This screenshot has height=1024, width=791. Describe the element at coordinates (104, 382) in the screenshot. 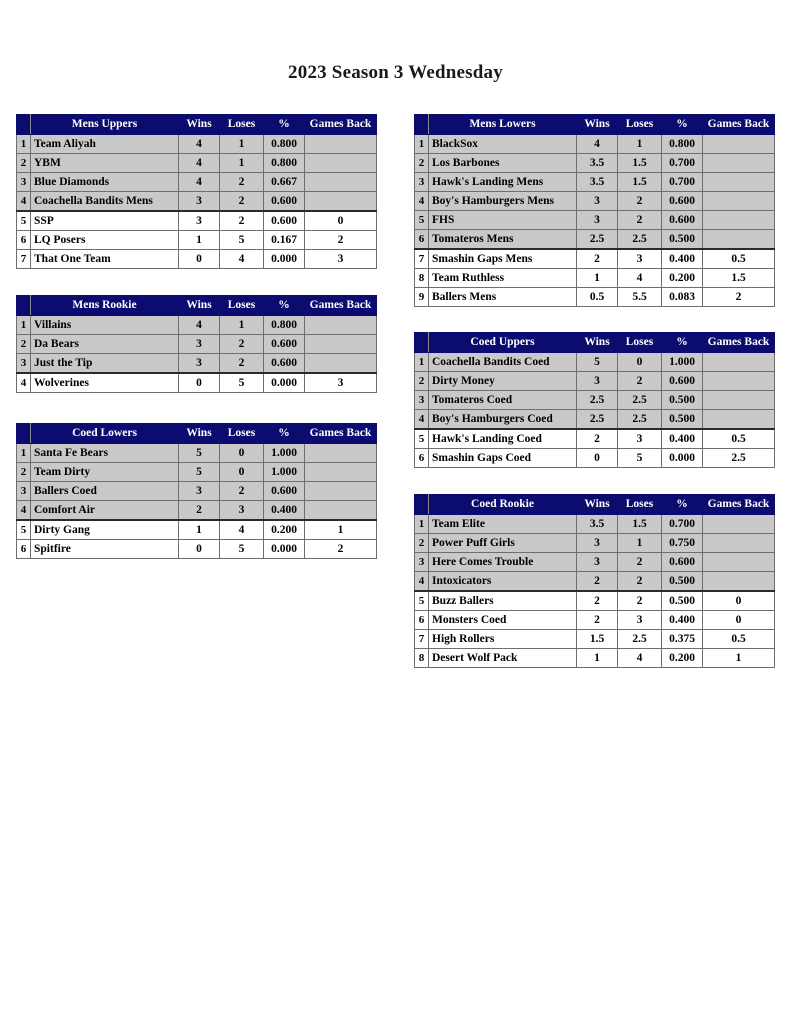

I see `row-team-name: Wolverines` at that location.